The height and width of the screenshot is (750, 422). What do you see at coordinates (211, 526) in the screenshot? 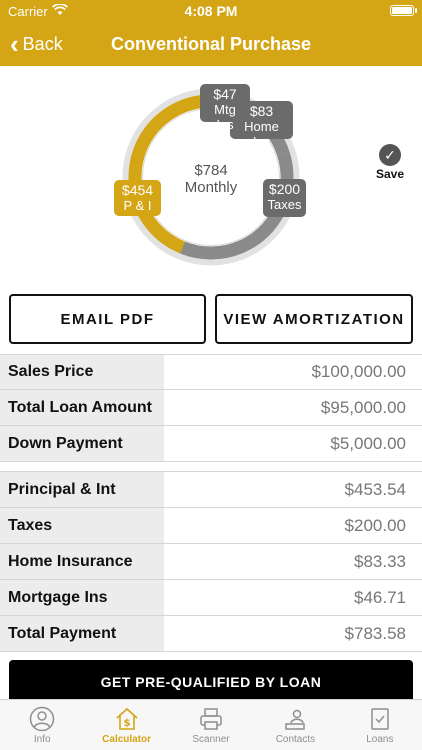
I see `table-row: Taxes $200.00` at bounding box center [211, 526].